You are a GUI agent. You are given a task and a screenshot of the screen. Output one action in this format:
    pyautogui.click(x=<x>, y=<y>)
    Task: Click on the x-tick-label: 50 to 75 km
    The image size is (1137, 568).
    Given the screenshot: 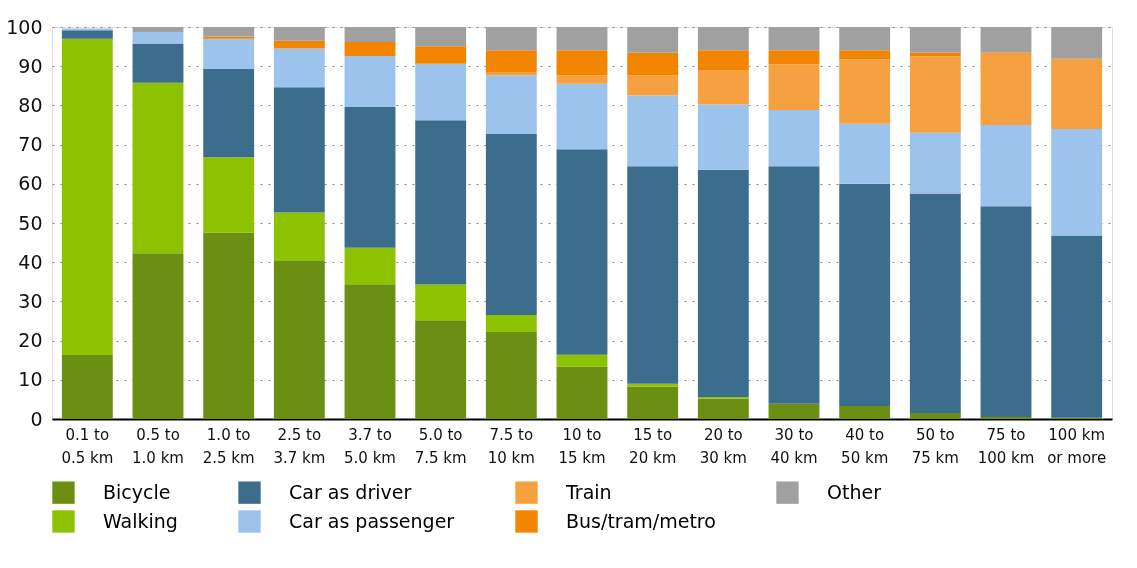 What is the action you would take?
    pyautogui.click(x=935, y=446)
    